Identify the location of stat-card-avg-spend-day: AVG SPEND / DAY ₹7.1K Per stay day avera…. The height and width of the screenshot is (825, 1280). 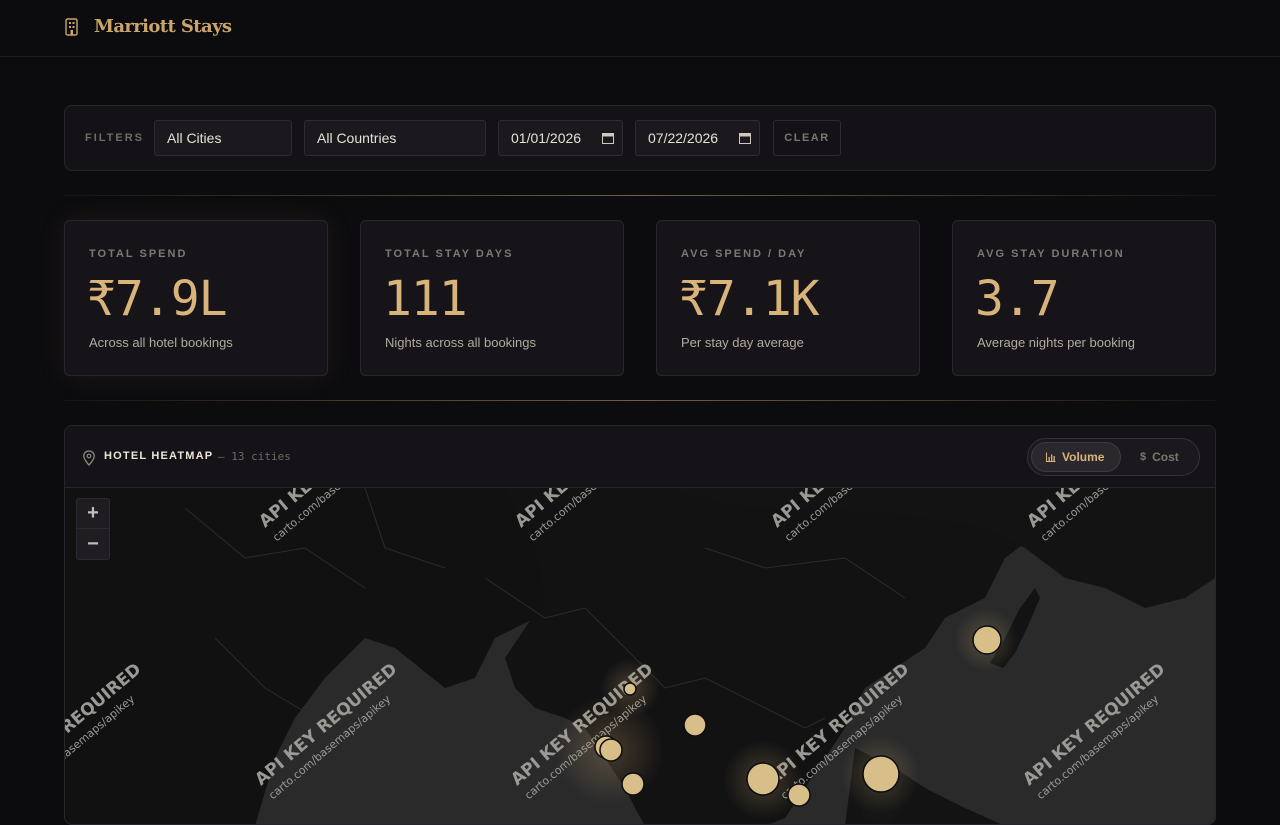
(788, 298).